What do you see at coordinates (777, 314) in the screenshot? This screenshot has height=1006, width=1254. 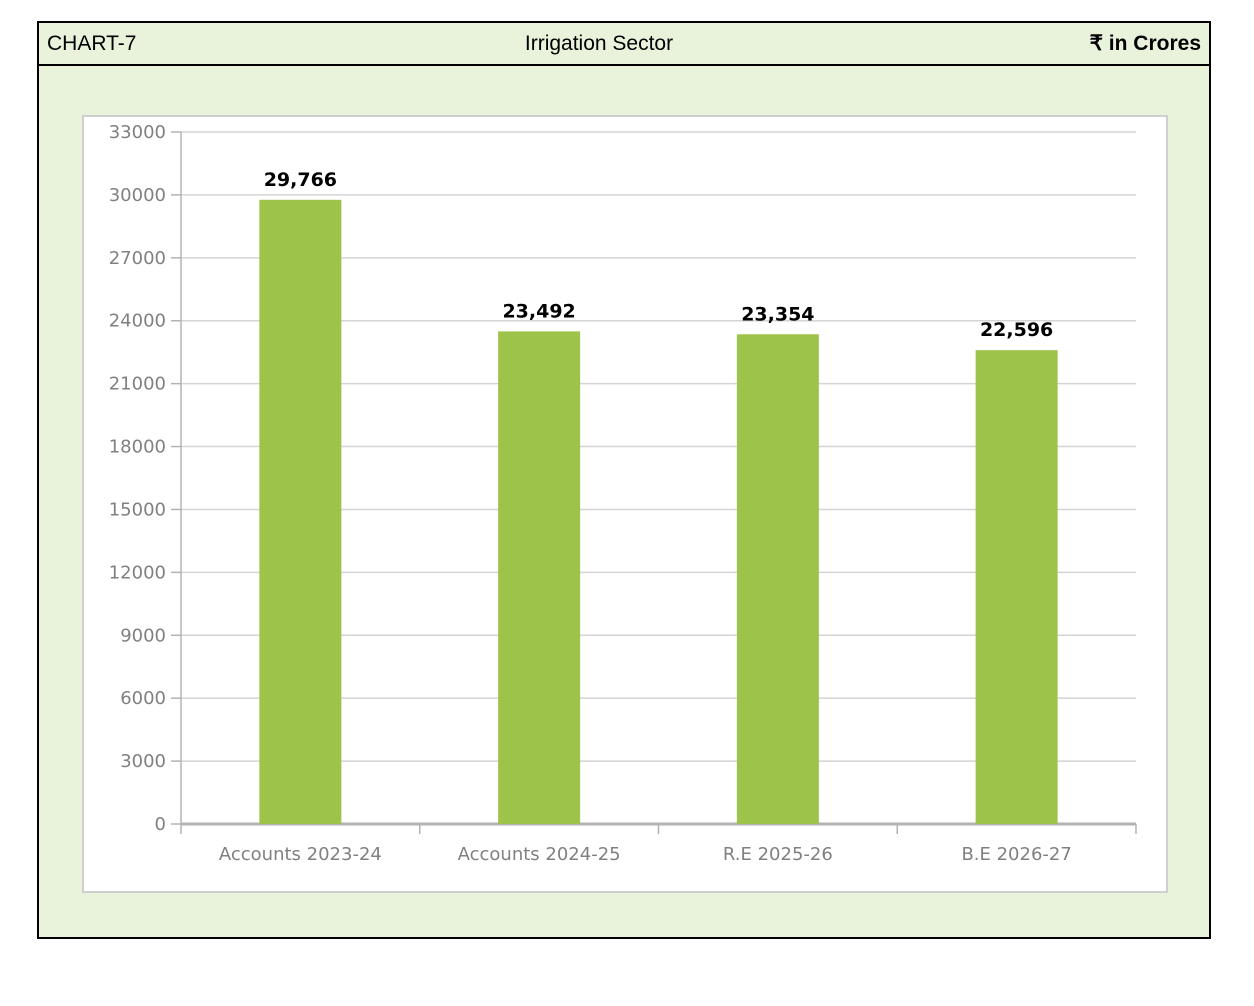 I see `data-label: 23,354` at bounding box center [777, 314].